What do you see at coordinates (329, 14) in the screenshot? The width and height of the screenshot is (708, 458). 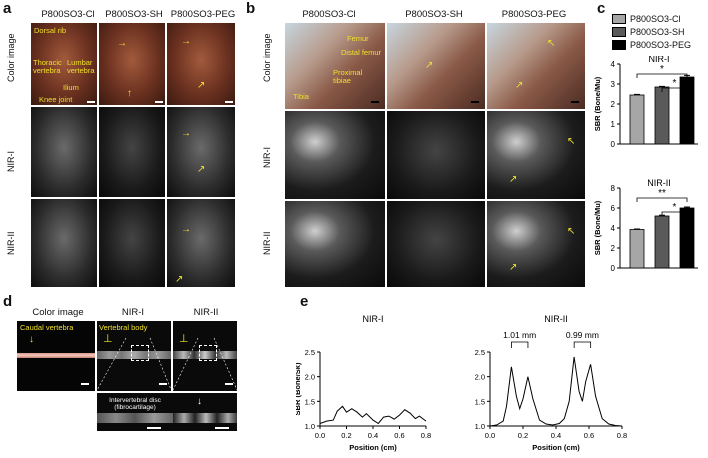 I see `b-col-title-1: P800SO3-Cl` at bounding box center [329, 14].